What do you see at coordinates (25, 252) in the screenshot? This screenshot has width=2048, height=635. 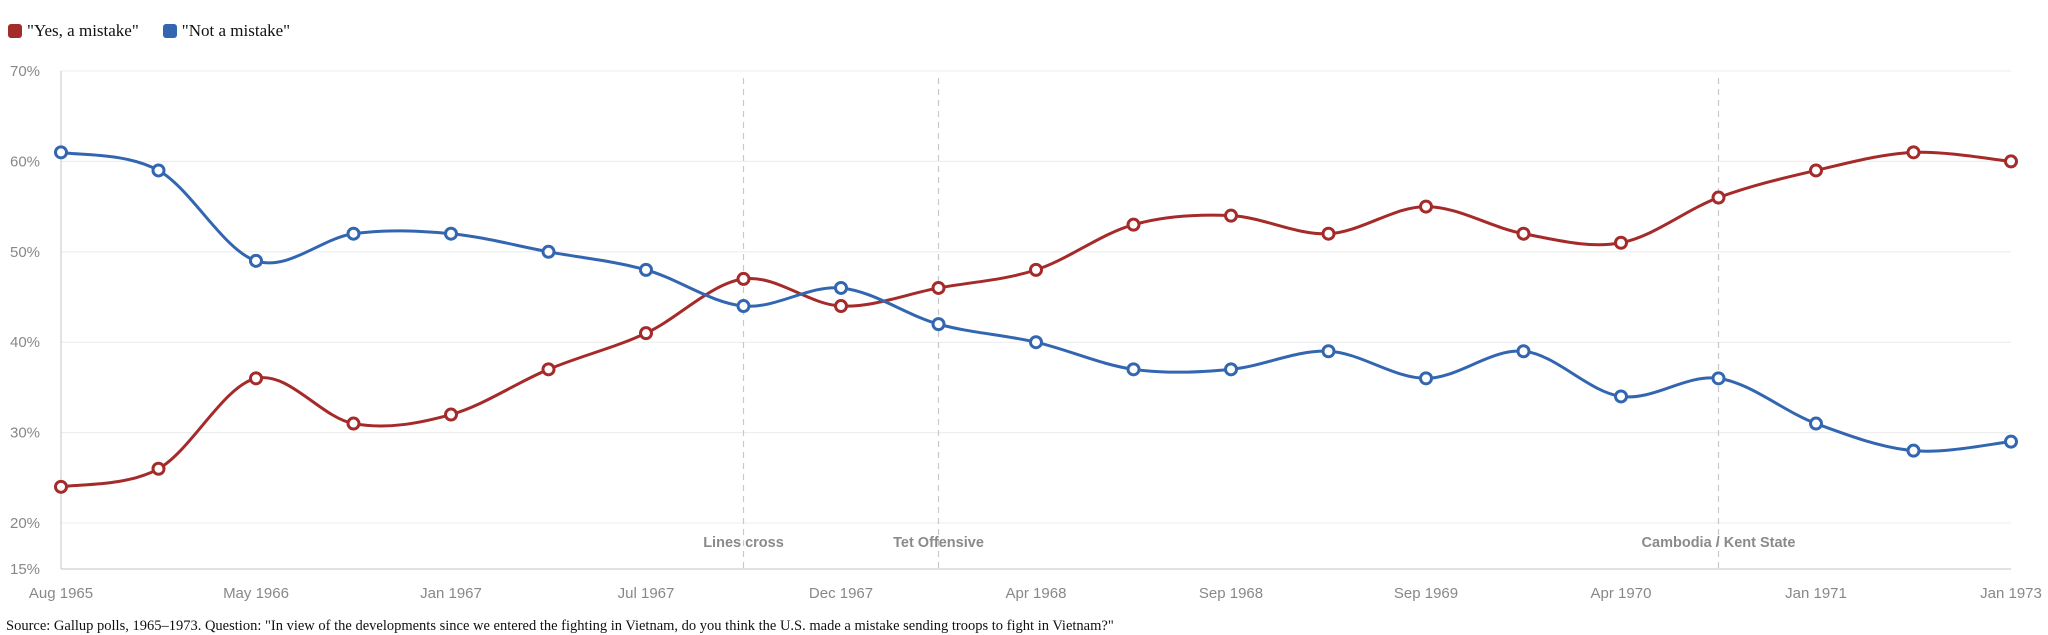 I see `y-tick-label-50: 50%` at bounding box center [25, 252].